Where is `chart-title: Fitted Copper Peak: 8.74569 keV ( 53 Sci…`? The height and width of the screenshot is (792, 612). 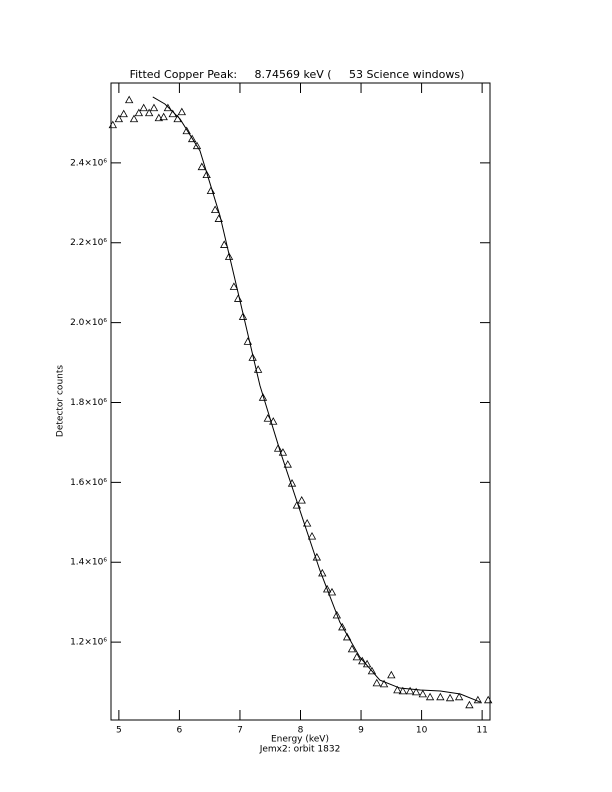
chart-title: Fitted Copper Peak: 8.74569 keV ( 53 Sci… is located at coordinates (297, 74).